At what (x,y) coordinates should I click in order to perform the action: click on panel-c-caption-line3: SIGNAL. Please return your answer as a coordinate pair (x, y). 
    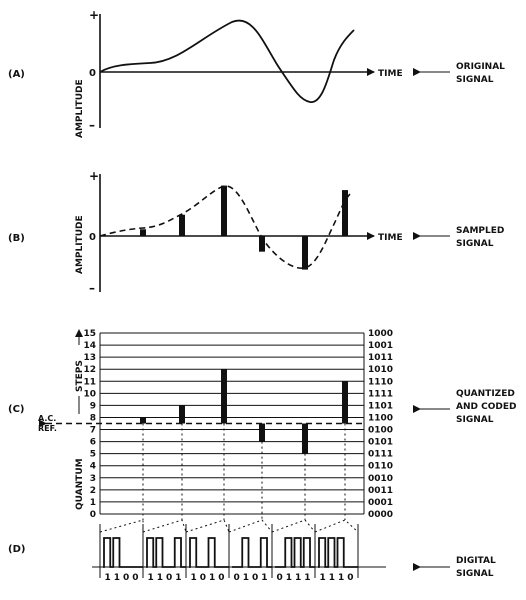
    Looking at the image, I should click on (475, 420).